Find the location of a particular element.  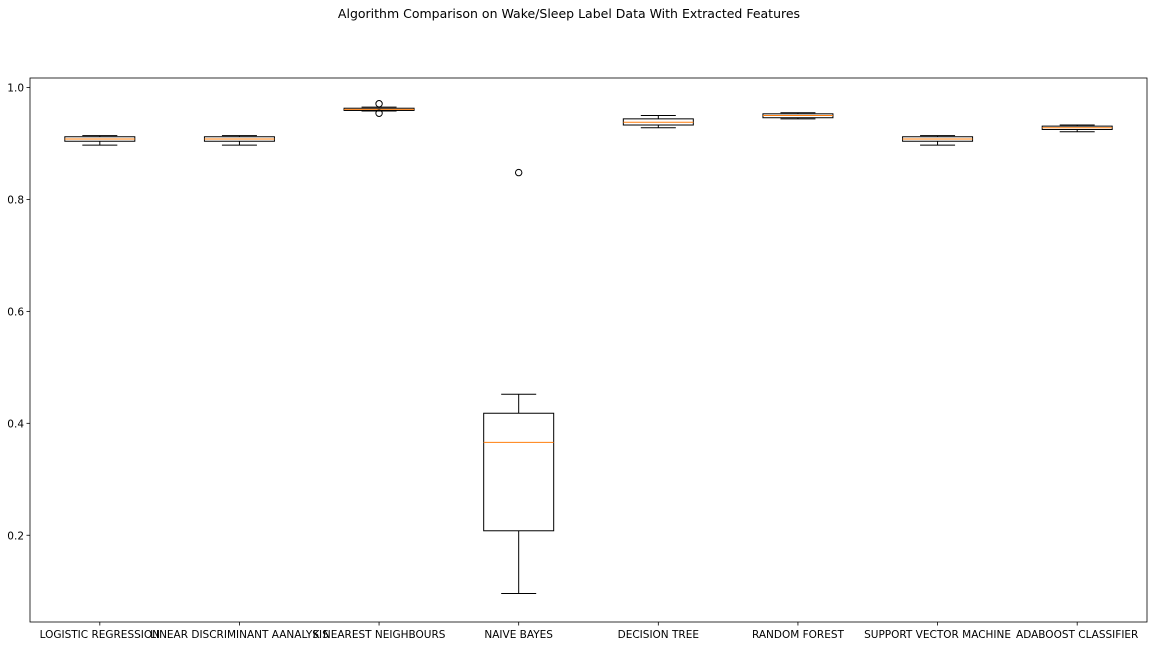

y-tick-label: 0.4 is located at coordinates (15, 424).